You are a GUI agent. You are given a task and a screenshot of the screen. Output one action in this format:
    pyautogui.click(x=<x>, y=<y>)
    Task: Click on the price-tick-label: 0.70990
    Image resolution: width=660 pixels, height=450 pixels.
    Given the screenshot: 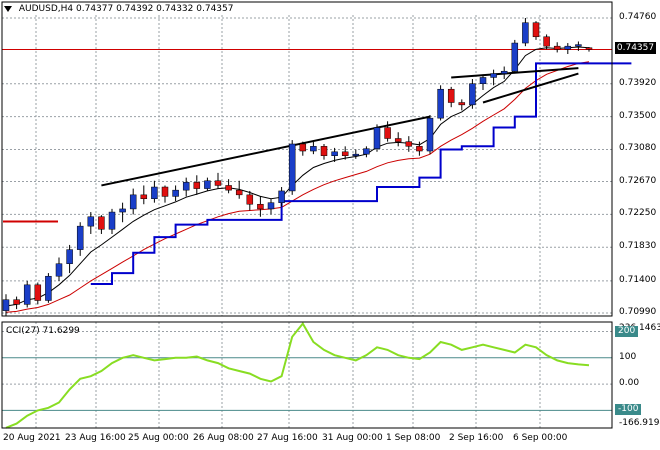 What is the action you would take?
    pyautogui.click(x=638, y=312)
    